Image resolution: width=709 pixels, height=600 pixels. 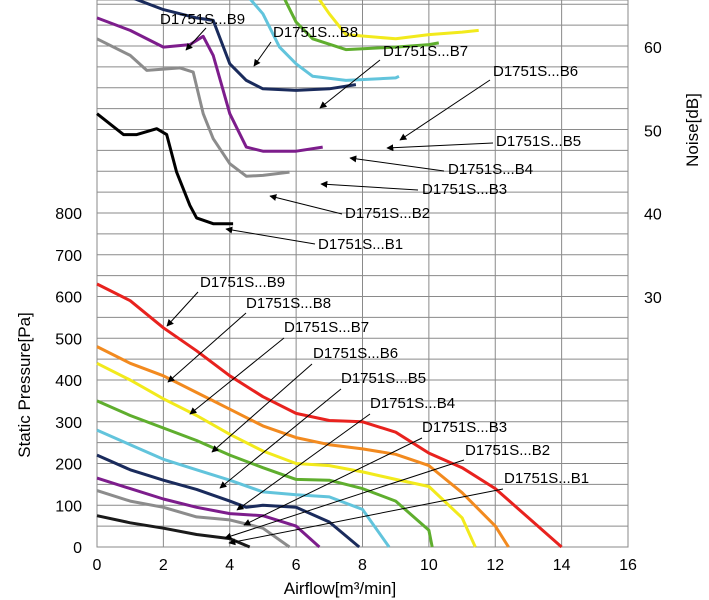 What do you see at coordinates (68, 465) in the screenshot?
I see `pressure-tick-label: 200` at bounding box center [68, 465].